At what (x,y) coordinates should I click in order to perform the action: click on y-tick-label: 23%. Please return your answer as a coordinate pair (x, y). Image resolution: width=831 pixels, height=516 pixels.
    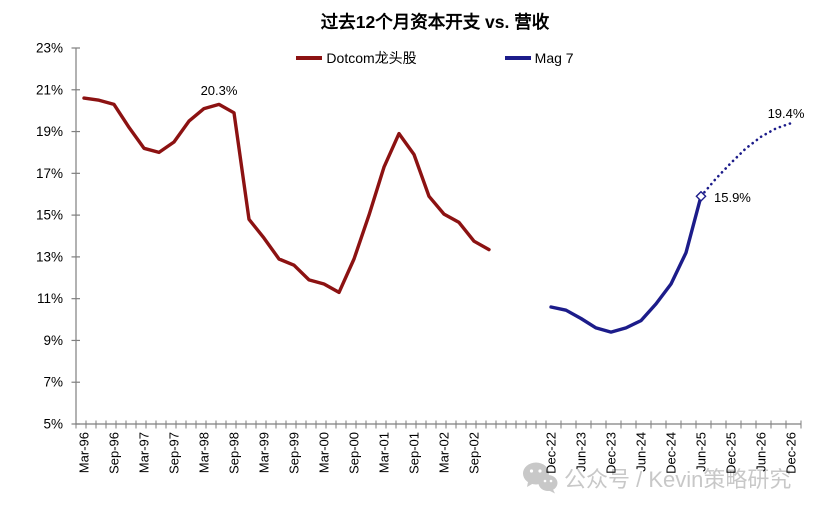
    Looking at the image, I should click on (49, 48).